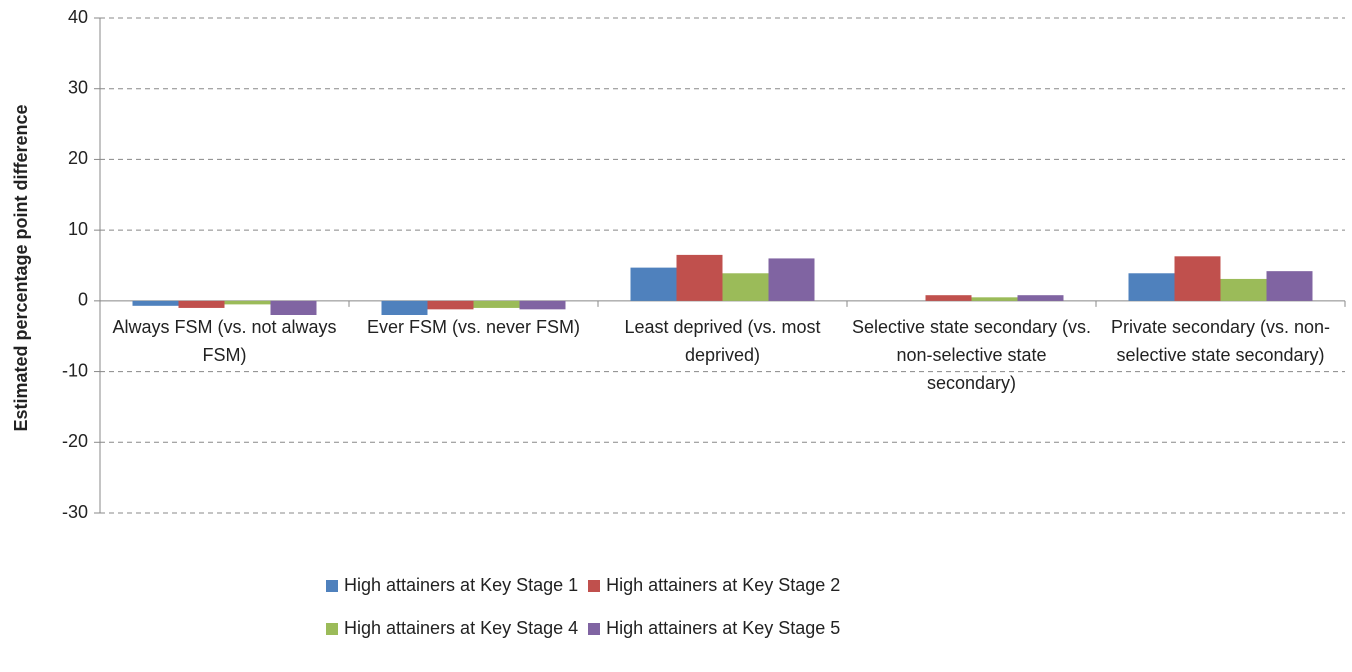 The image size is (1352, 672). What do you see at coordinates (461, 585) in the screenshot?
I see `legend-label: High attainers at Key Stage 1` at bounding box center [461, 585].